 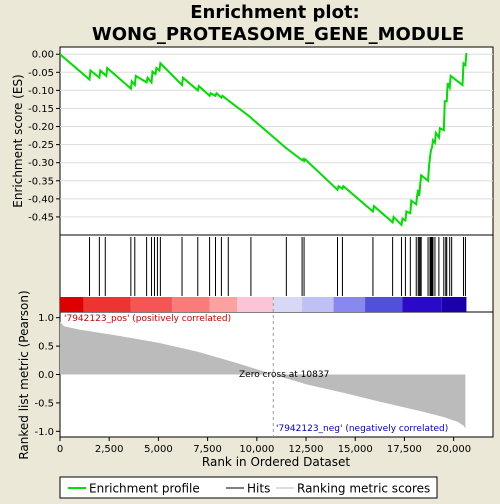 I want to click on es-y-tick-label: -0.25, so click(x=41, y=145).